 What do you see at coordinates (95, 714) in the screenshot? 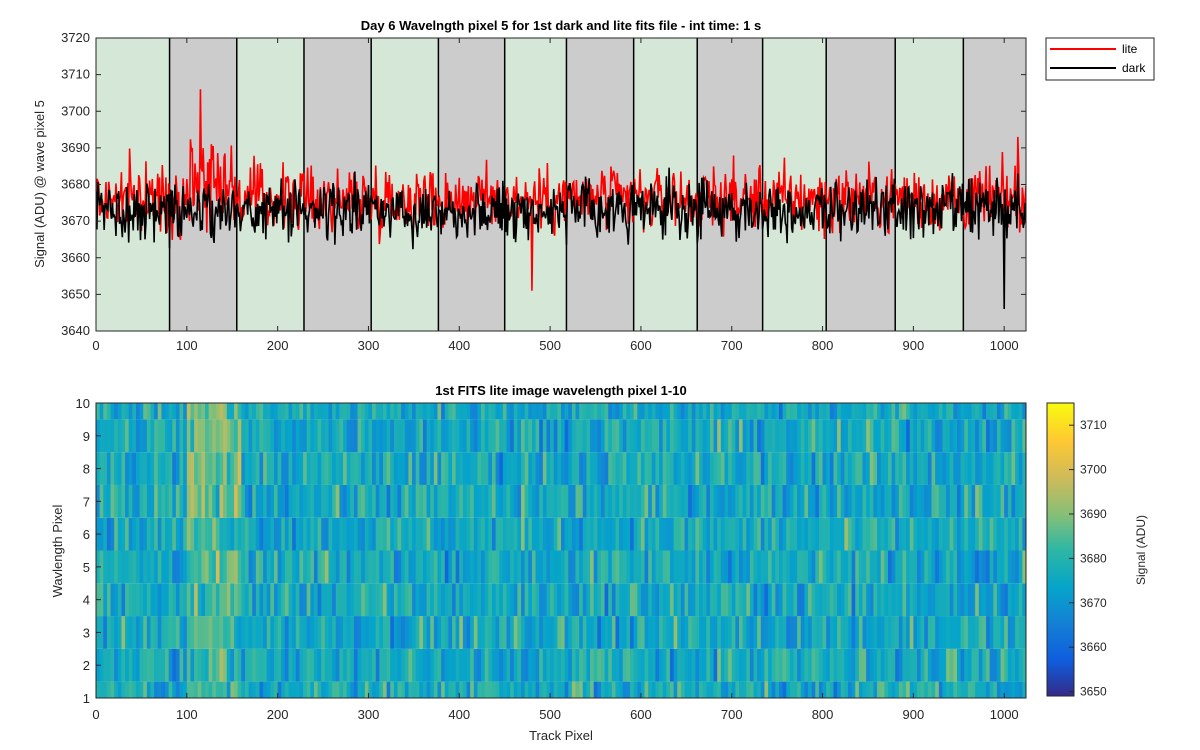
I see `x-tick-label: 0` at bounding box center [95, 714].